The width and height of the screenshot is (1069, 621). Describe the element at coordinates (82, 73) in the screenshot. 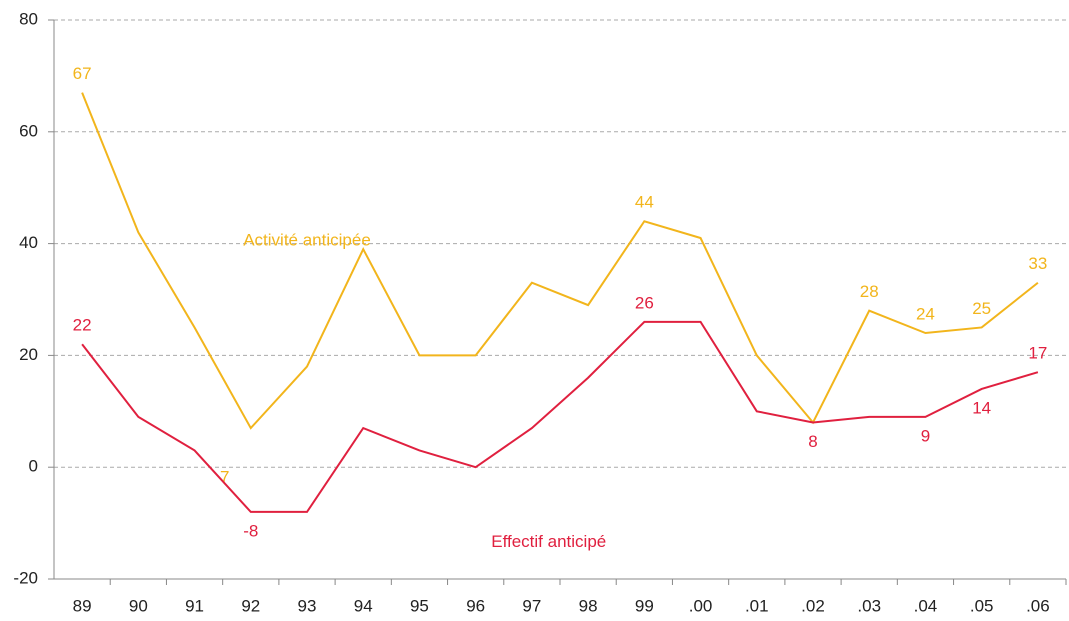

I see `data-label: 67` at that location.